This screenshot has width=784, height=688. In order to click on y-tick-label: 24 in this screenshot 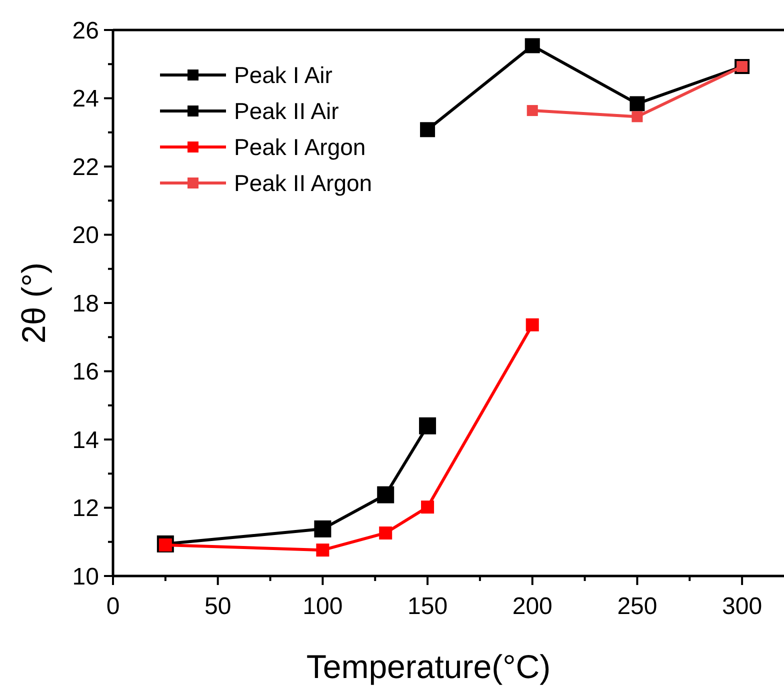, I will do `click(85, 99)`.